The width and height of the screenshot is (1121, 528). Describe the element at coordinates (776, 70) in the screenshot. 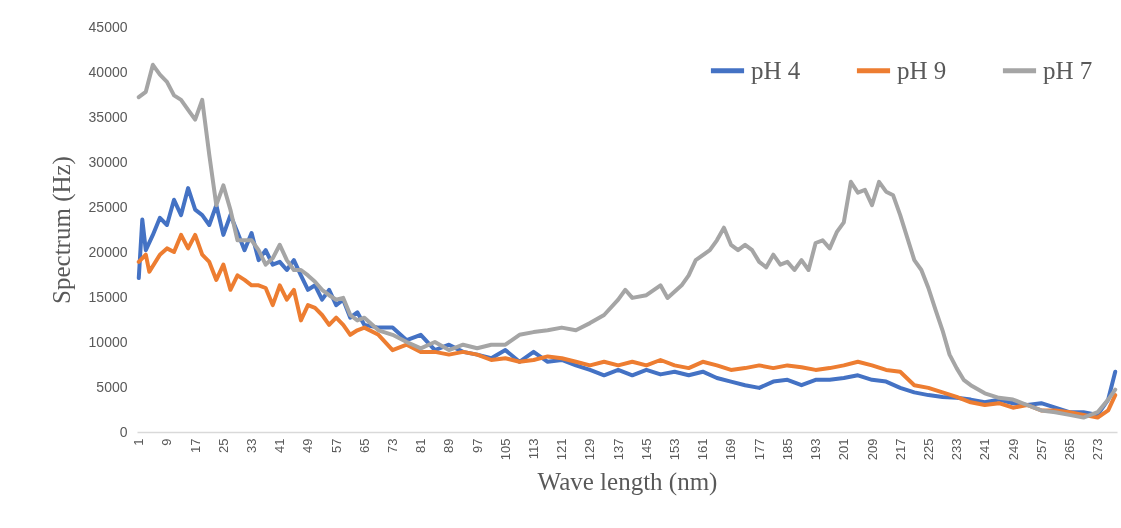

I see `legend-label: pH 4` at that location.